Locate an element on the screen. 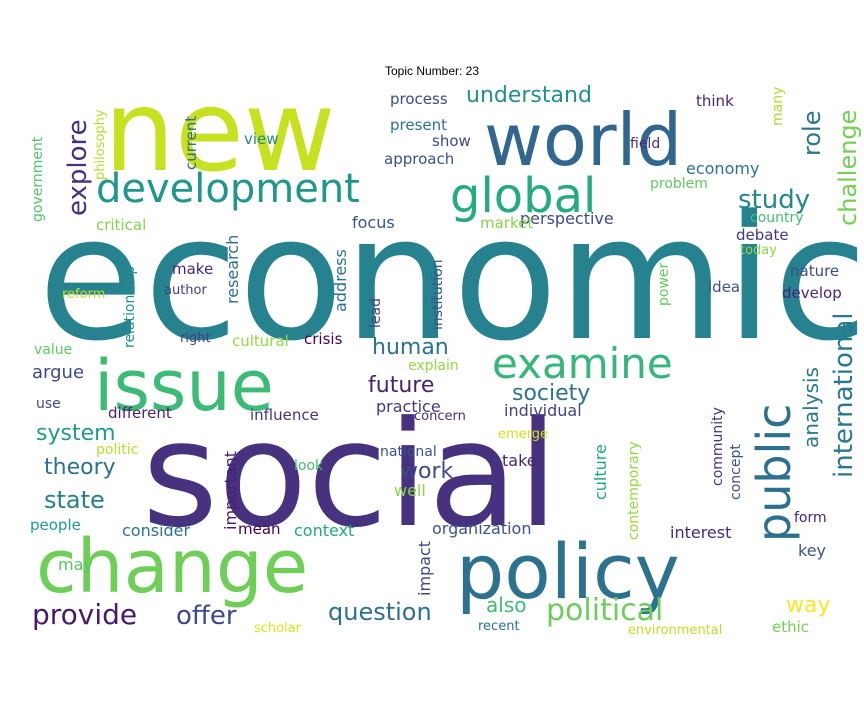 The image size is (864, 720). word-take: take is located at coordinates (519, 460).